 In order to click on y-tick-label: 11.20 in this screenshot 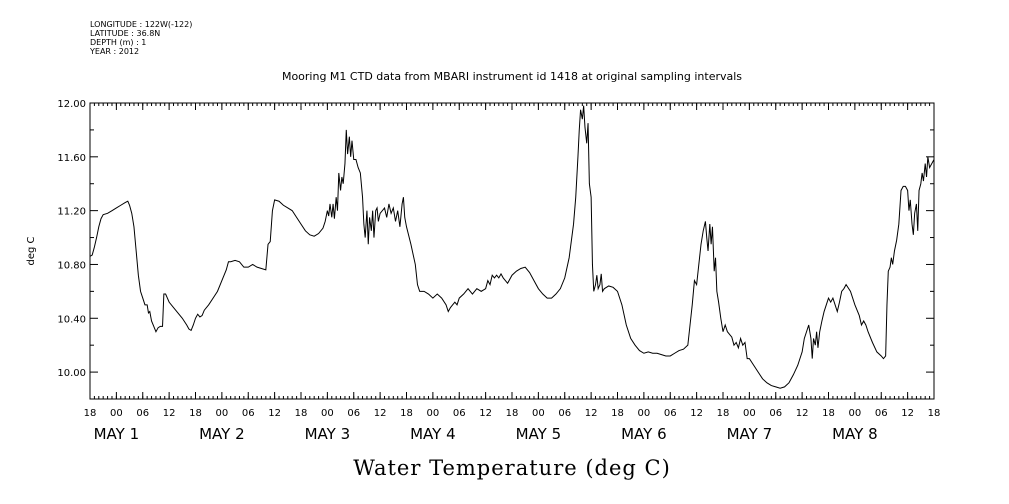, I will do `click(71, 212)`.